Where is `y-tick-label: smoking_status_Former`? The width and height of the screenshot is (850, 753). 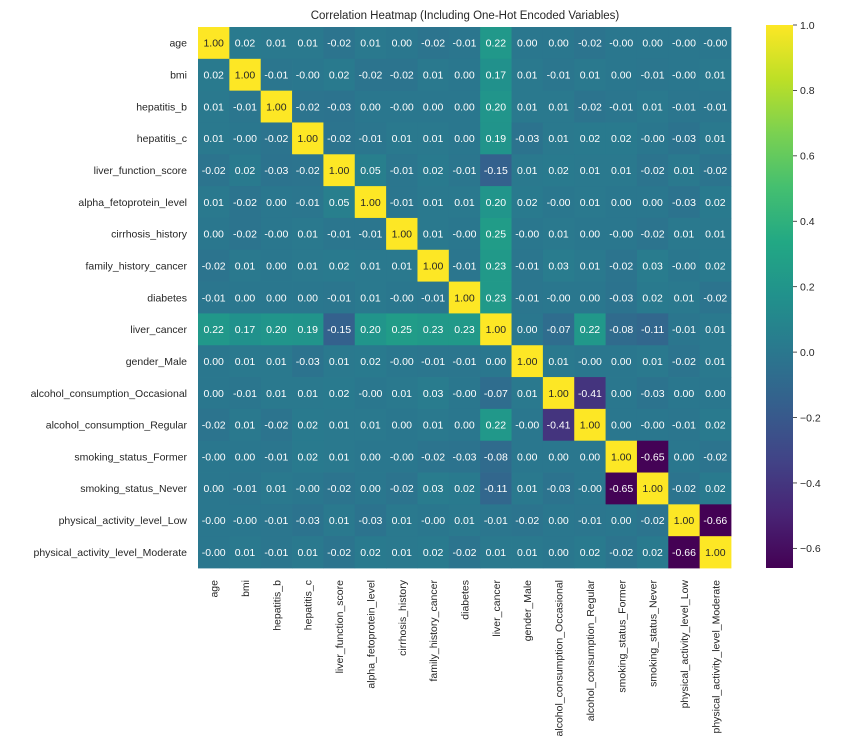
y-tick-label: smoking_status_Former is located at coordinates (130, 457).